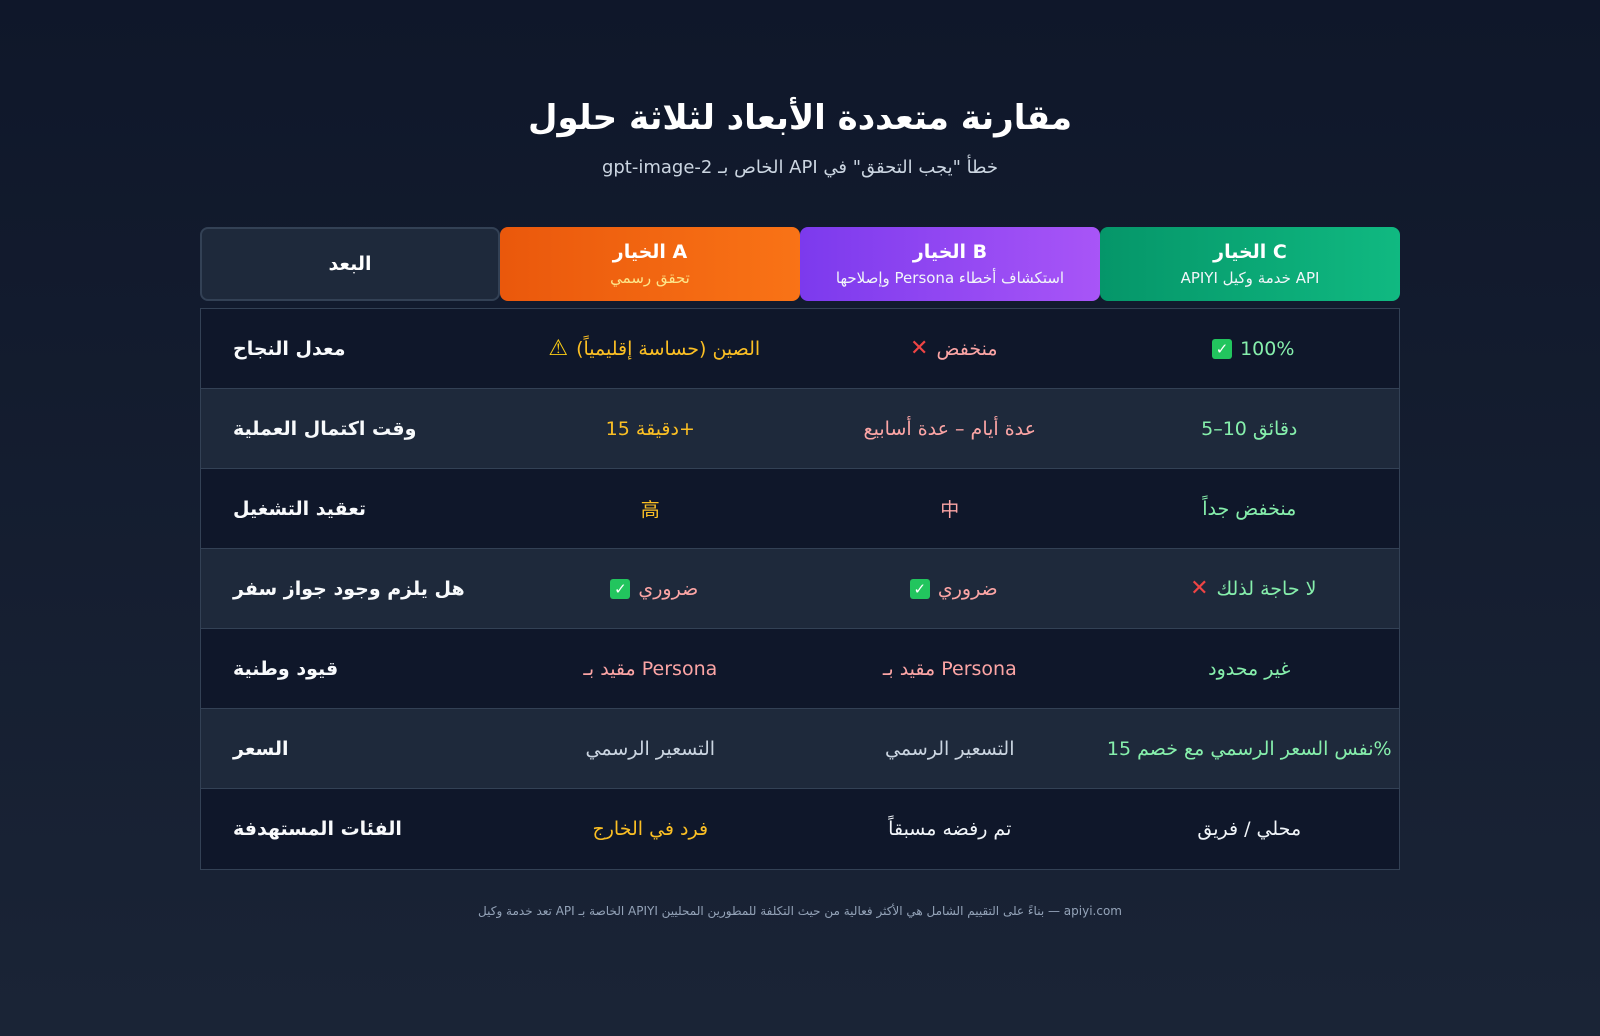 The image size is (1600, 1036). I want to click on option-a-title: الخيار A, so click(650, 252).